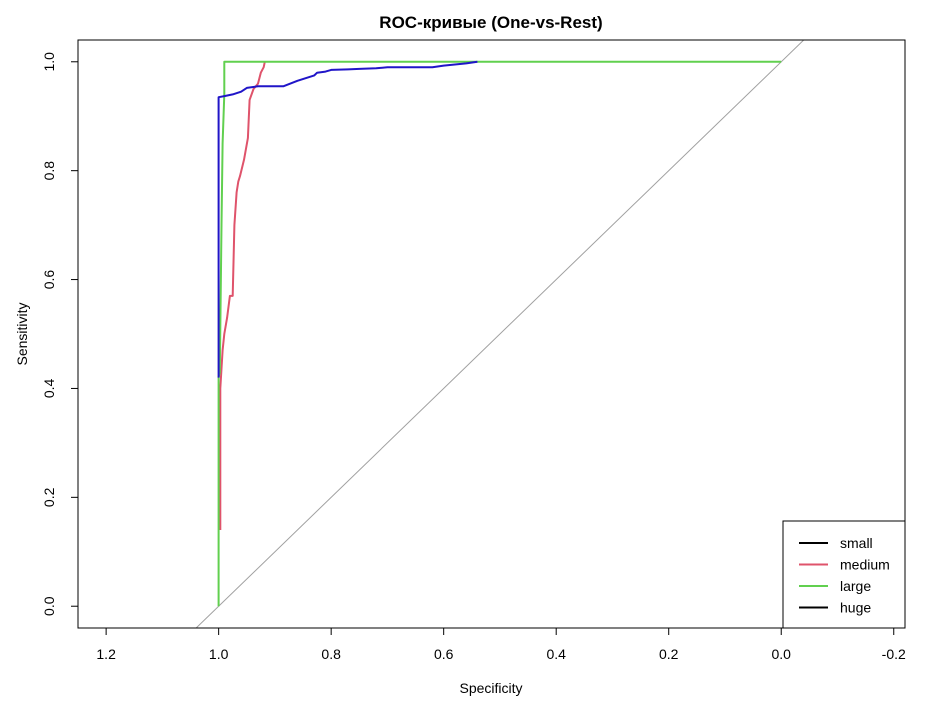  Describe the element at coordinates (49, 606) in the screenshot. I see `y-tick-label: 0.0` at that location.